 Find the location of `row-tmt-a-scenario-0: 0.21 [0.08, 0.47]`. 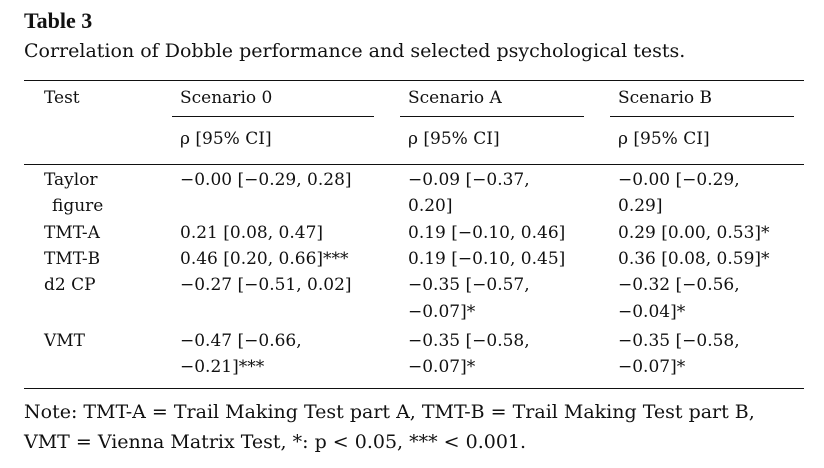

row-tmt-a-scenario-0: 0.21 [0.08, 0.47] is located at coordinates (252, 233).